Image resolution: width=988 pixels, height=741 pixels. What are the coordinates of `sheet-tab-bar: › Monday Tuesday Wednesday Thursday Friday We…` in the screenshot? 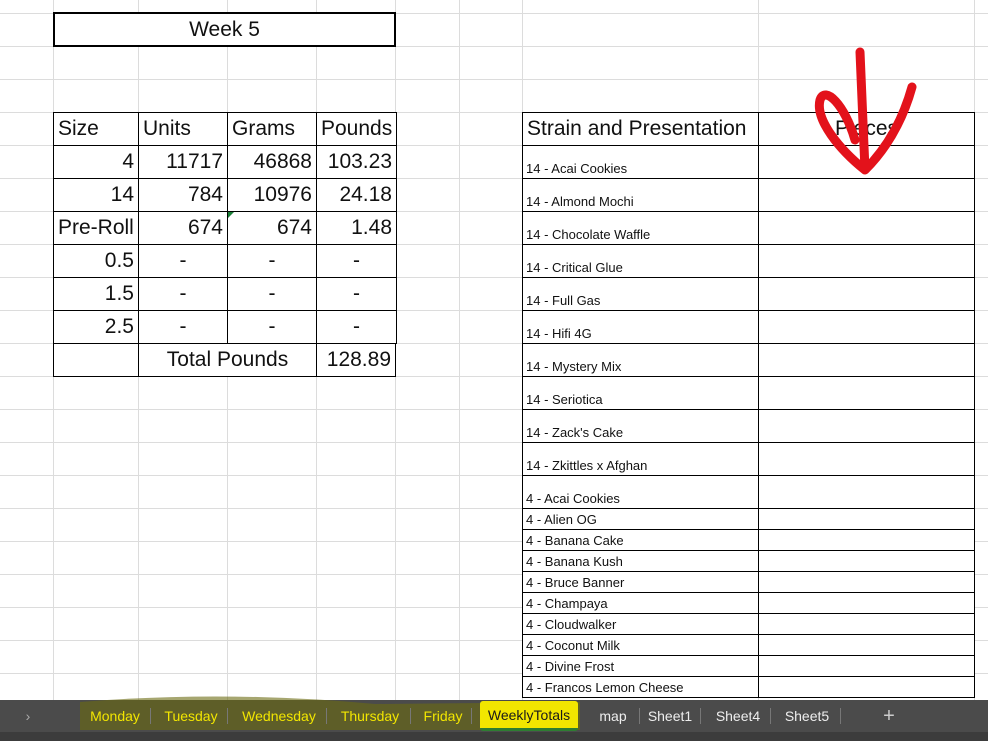 It's located at (494, 714).